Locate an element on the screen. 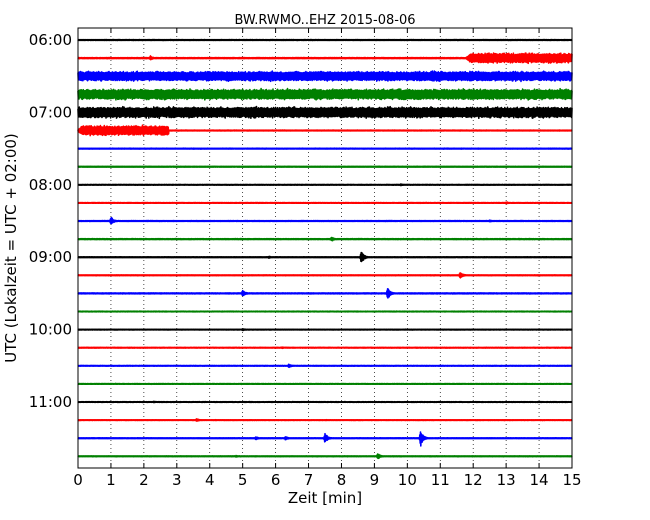  x-tick-label: 6 is located at coordinates (276, 480).